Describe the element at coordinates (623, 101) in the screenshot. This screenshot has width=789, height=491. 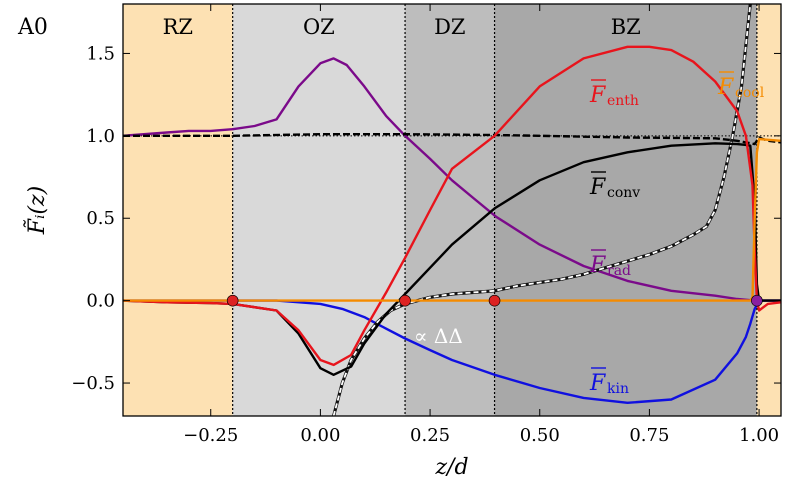
I see `series-label-subscript: enth` at that location.